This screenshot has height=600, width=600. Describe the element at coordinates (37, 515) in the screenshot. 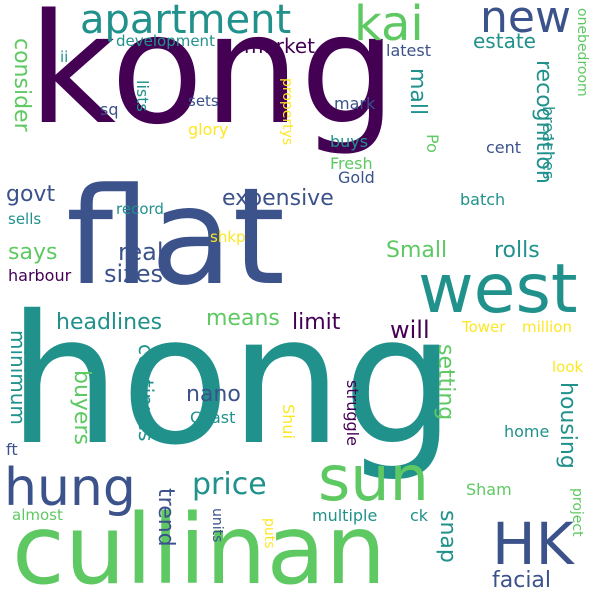

I see `word-almost: almost` at that location.